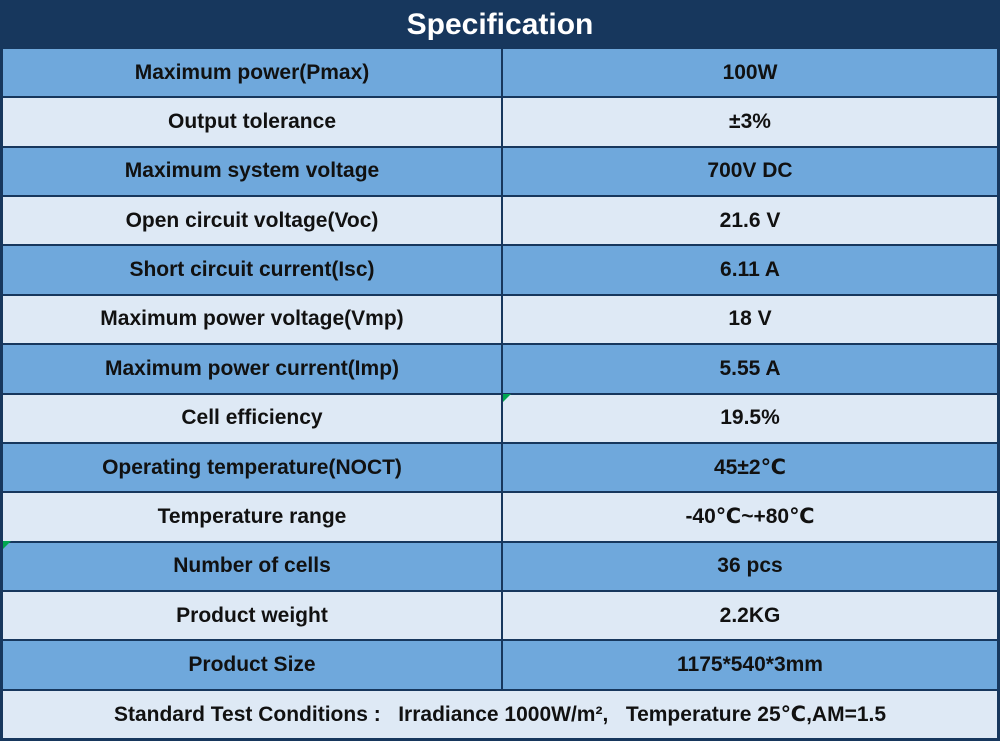 This screenshot has height=741, width=1000. I want to click on table-row: Product weight 2.2KG, so click(500, 614).